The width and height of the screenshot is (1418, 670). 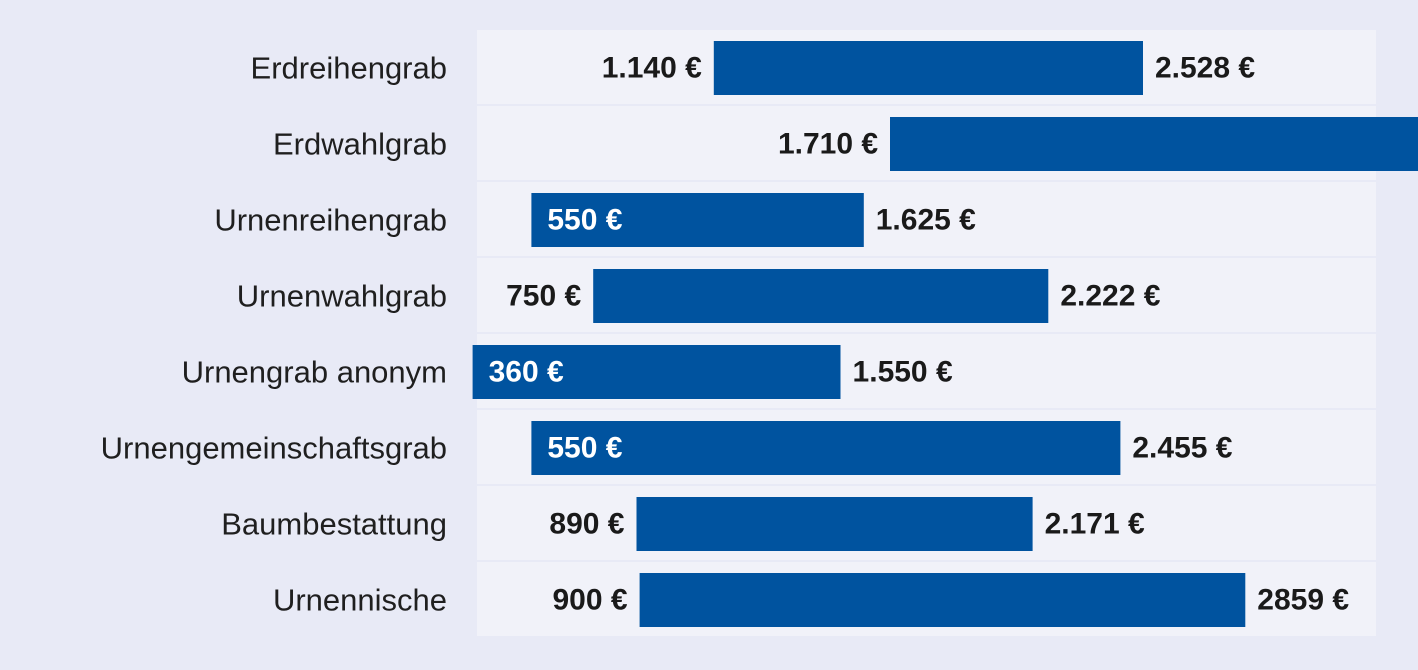 I want to click on low-value-label: 360 €, so click(x=526, y=372).